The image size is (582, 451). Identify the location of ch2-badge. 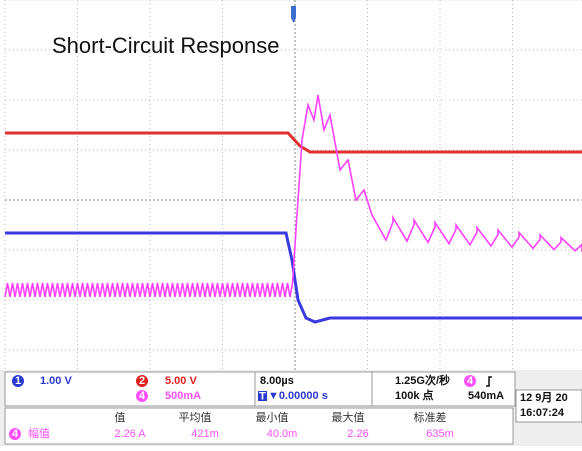
(142, 381).